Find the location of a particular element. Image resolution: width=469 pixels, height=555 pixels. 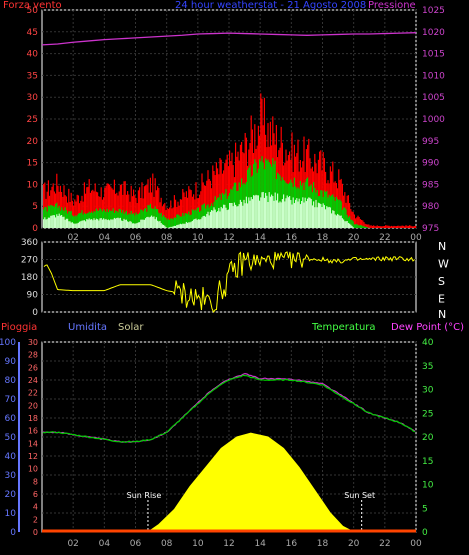

pressure-line is located at coordinates (229, 39).